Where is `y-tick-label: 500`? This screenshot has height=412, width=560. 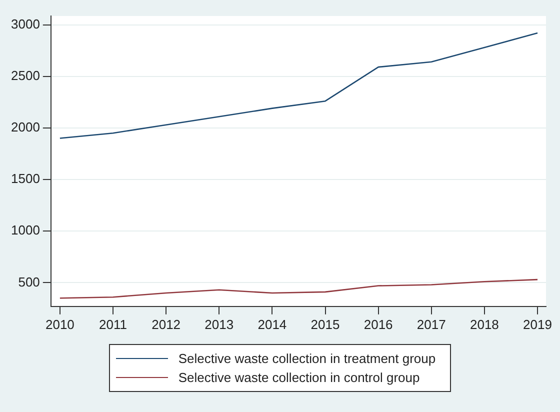
y-tick-label: 500 is located at coordinates (29, 282).